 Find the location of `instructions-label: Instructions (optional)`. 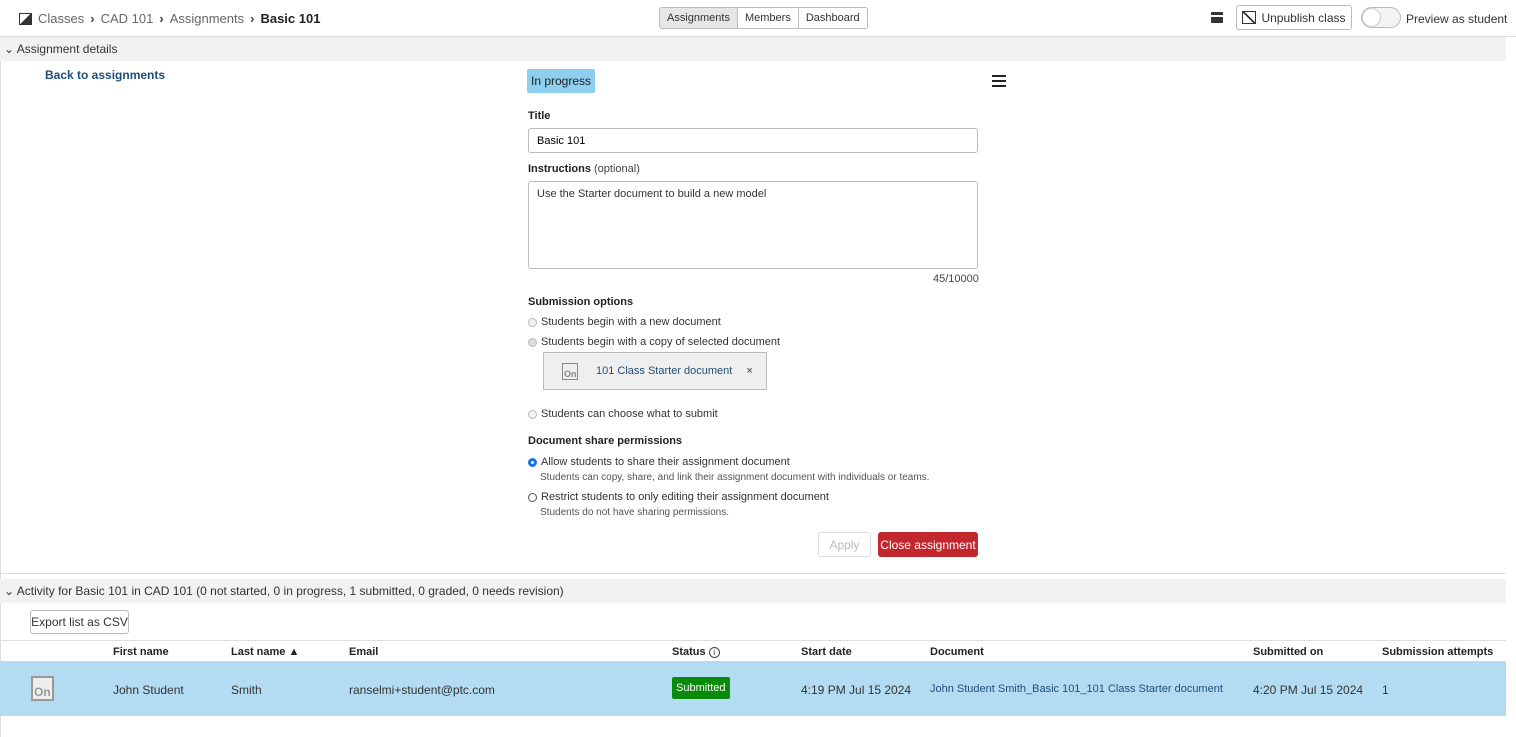

instructions-label: Instructions (optional) is located at coordinates (584, 169).